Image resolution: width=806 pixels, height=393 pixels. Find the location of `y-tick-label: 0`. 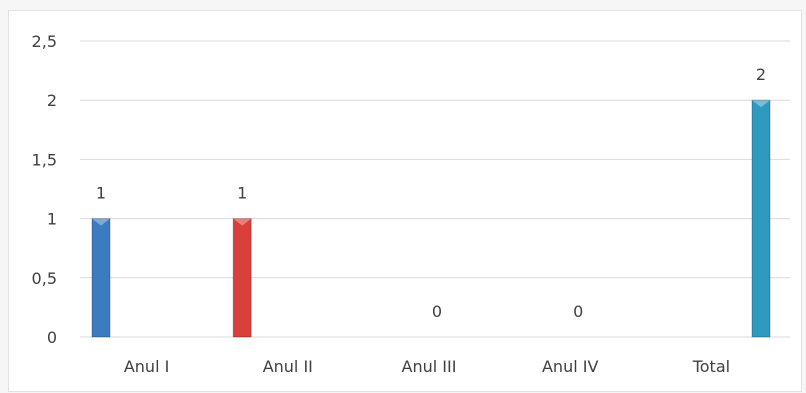

y-tick-label: 0 is located at coordinates (52, 337).